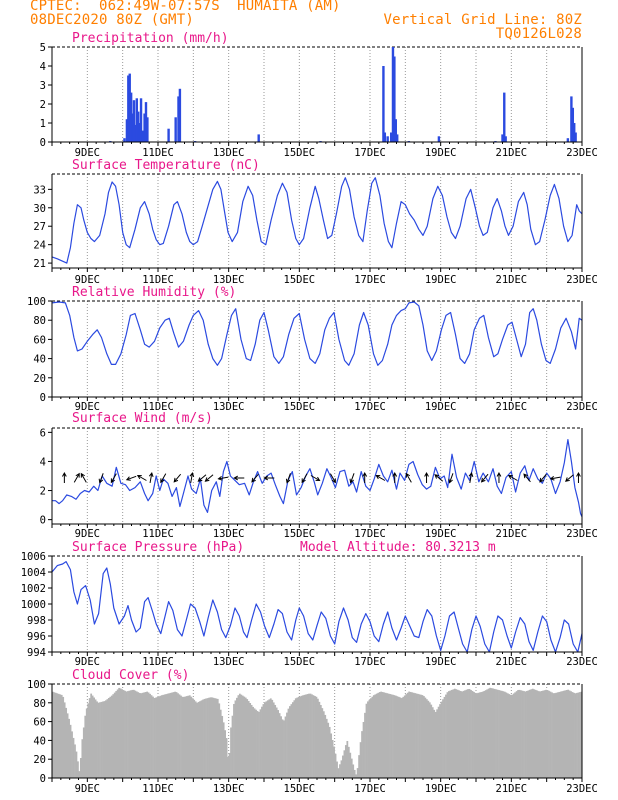  I want to click on x-tick-label: 23DEC, so click(582, 662).